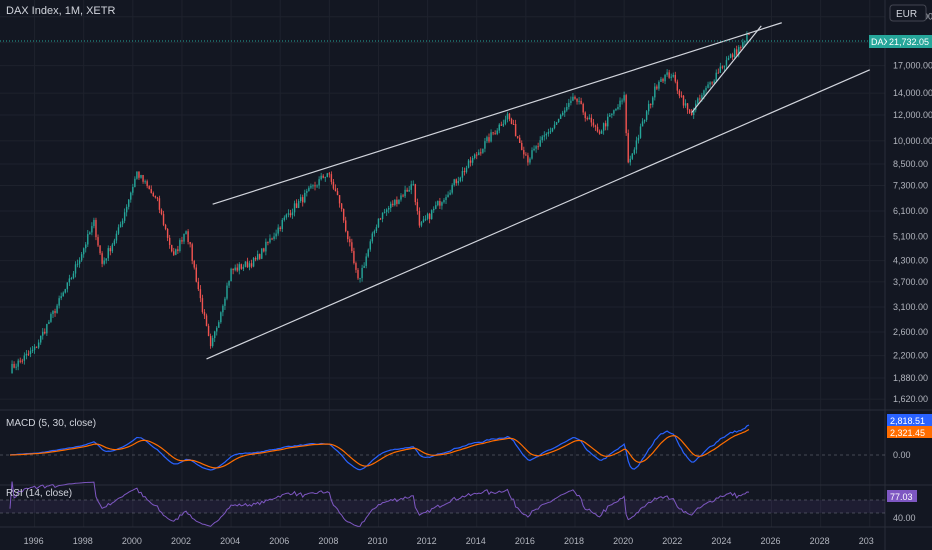 The height and width of the screenshot is (550, 932). What do you see at coordinates (910, 307) in the screenshot?
I see `price-tick-label: 3,100.00` at bounding box center [910, 307].